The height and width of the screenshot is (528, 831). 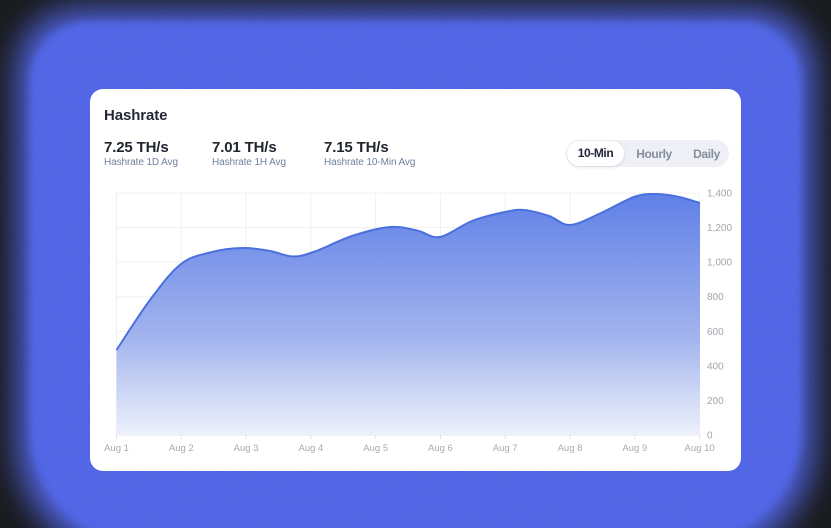 What do you see at coordinates (715, 366) in the screenshot?
I see `svg-text: 400` at bounding box center [715, 366].